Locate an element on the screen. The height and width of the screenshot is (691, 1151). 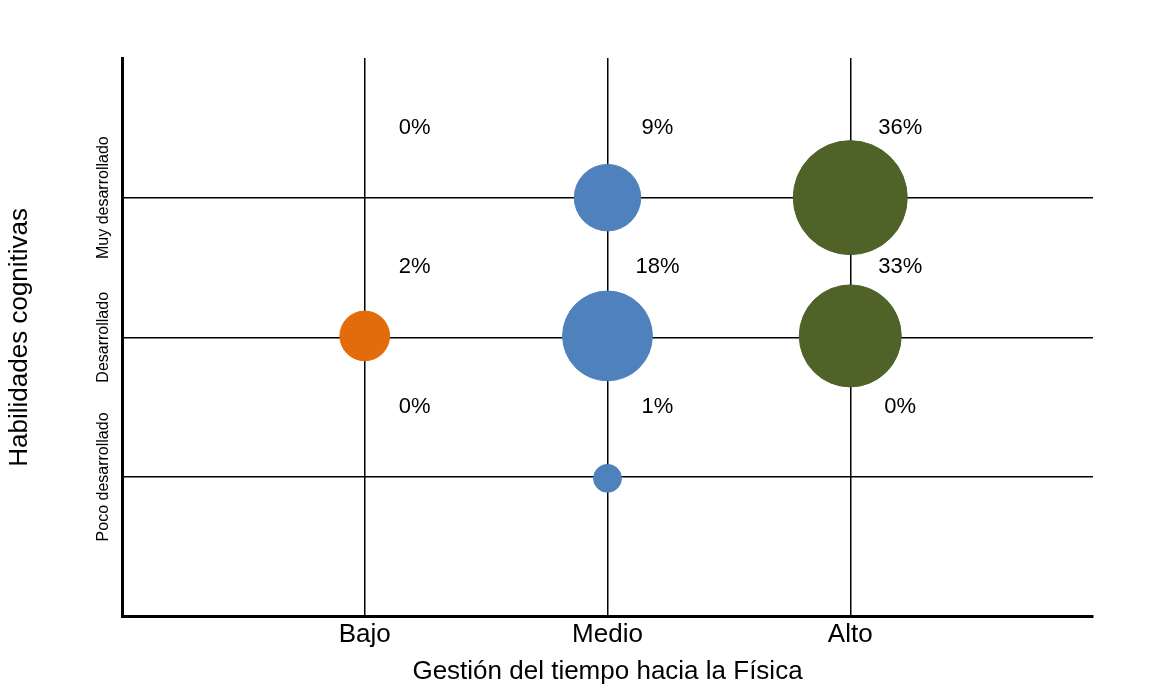
category-label: Muy desarrollado is located at coordinates (103, 198).